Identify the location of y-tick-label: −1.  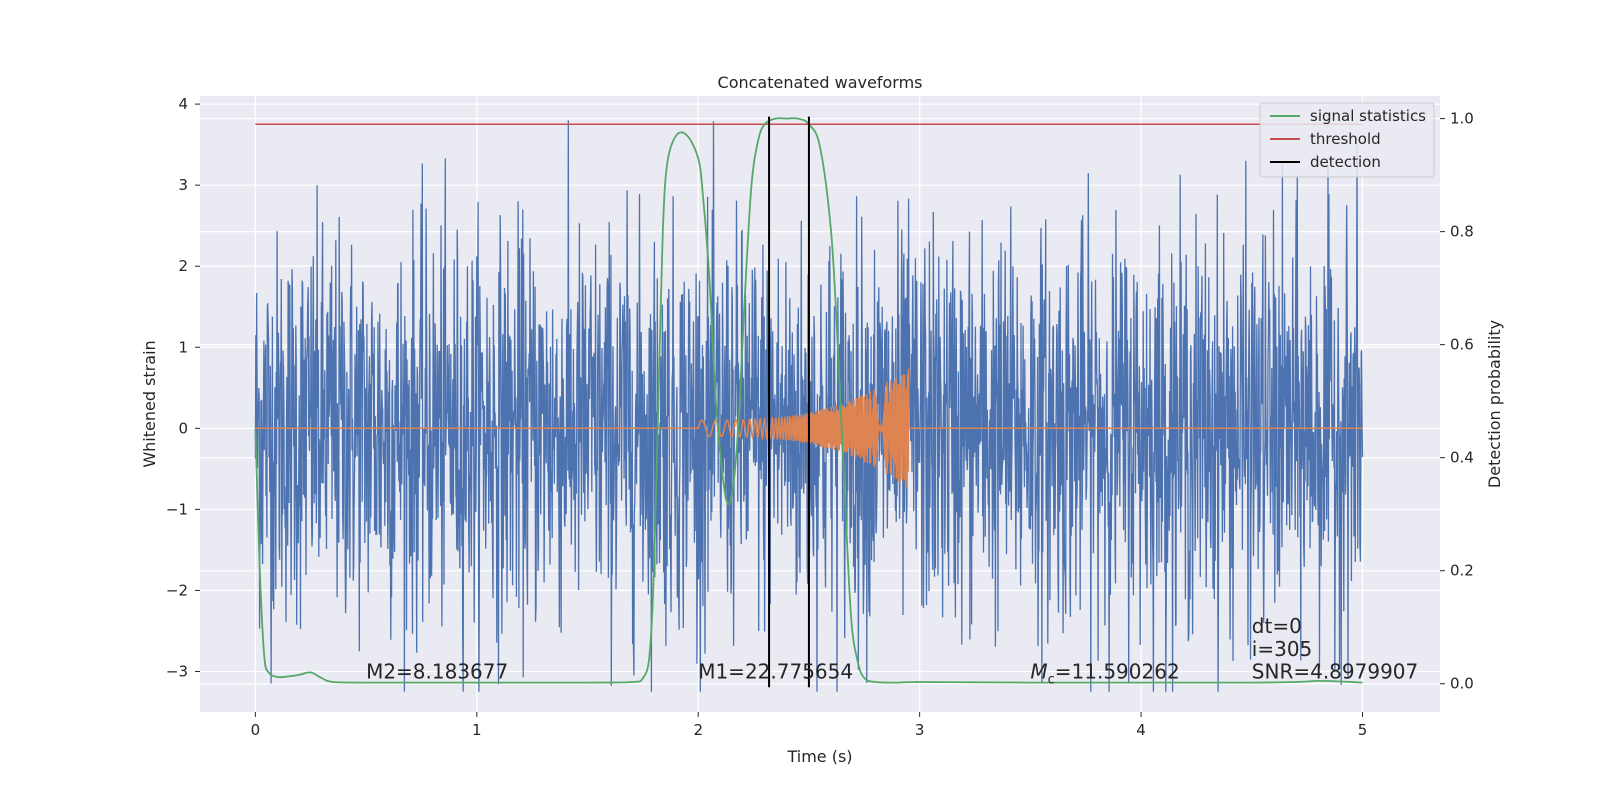
(177, 509).